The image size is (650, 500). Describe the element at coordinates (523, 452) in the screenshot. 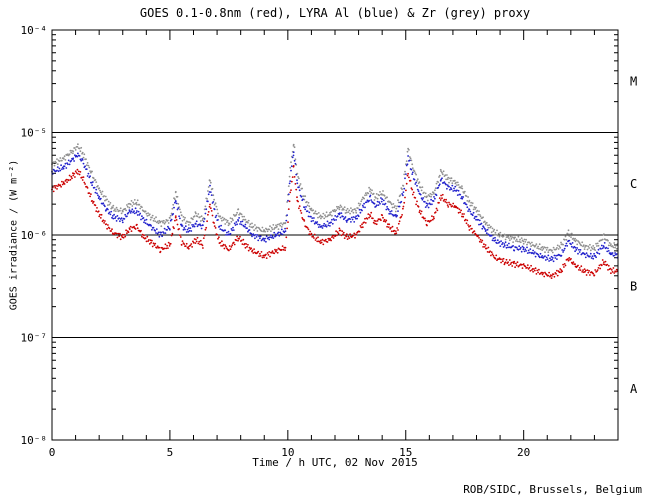

I see `svg-text: 20` at that location.